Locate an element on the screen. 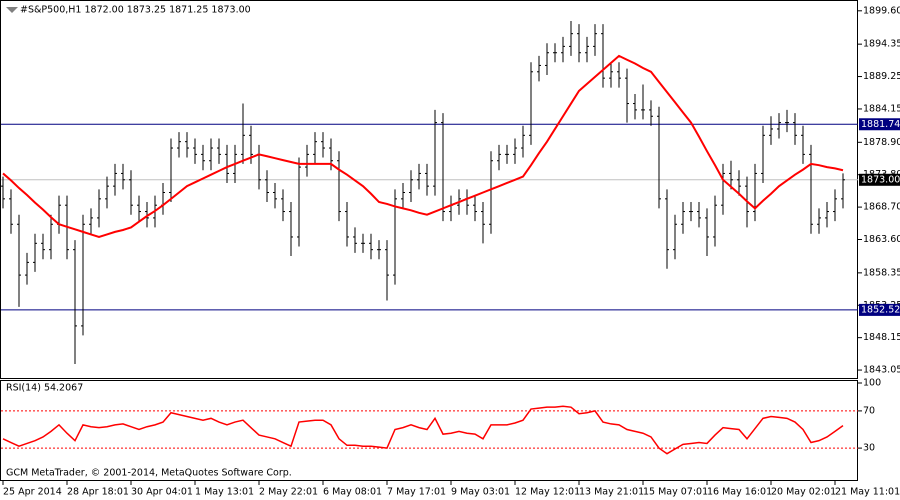 This screenshot has width=900, height=500. x-tick-label: 16 May 16:01 is located at coordinates (739, 492).